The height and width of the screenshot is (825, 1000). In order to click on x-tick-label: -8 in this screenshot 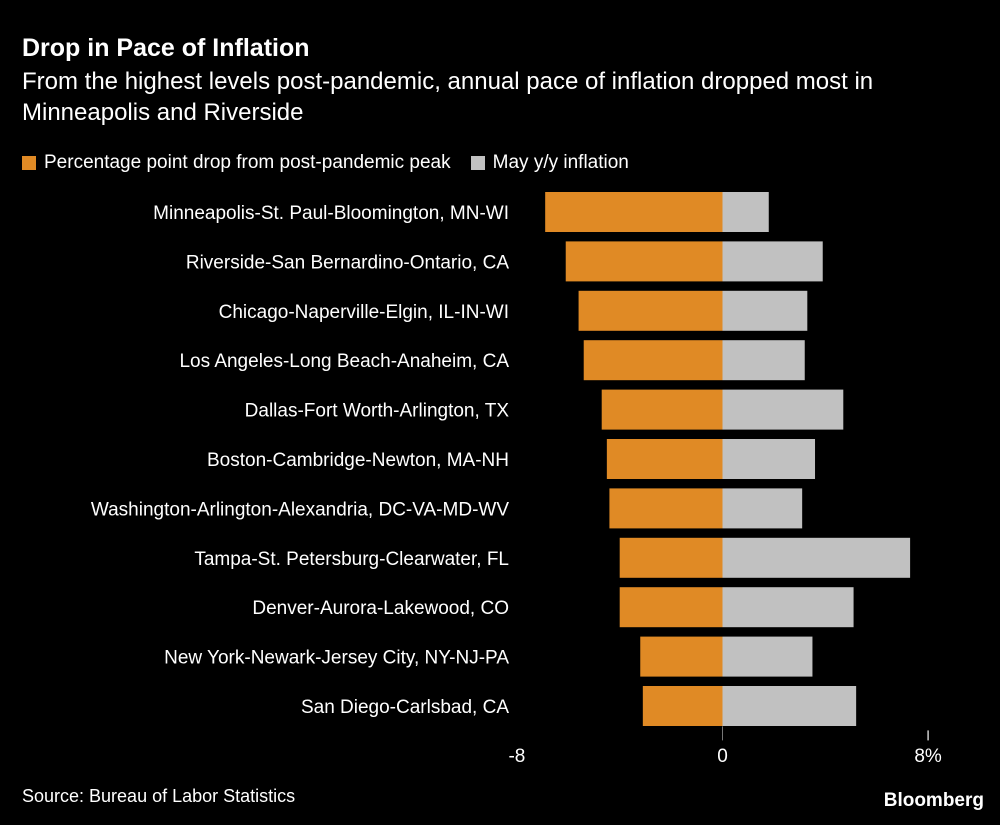, I will do `click(516, 756)`.